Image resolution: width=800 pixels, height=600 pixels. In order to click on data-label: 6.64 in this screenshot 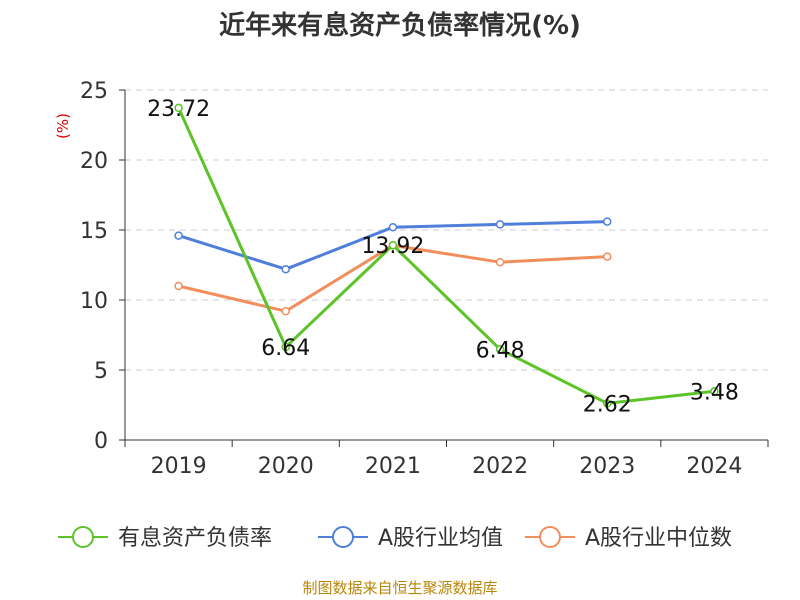, I will do `click(285, 348)`.